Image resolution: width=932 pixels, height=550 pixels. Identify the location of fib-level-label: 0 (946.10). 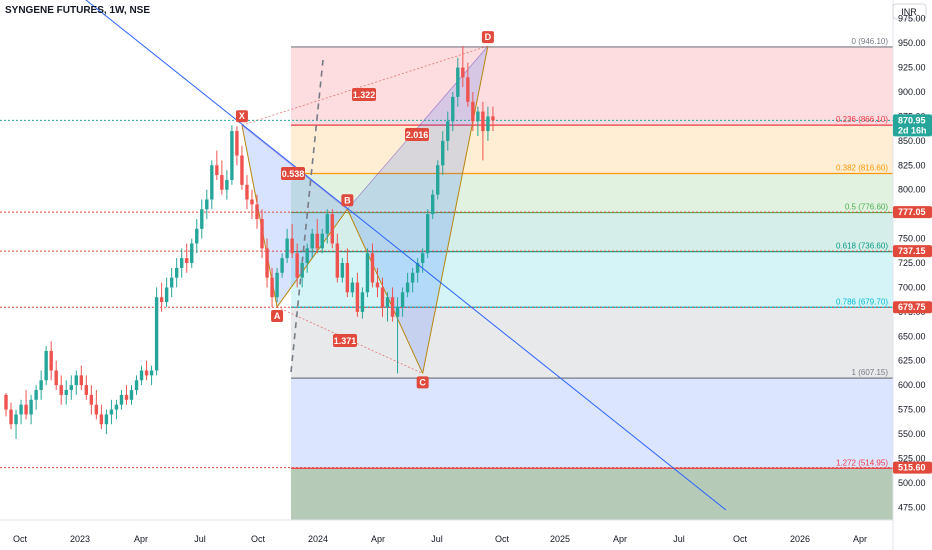
(870, 41).